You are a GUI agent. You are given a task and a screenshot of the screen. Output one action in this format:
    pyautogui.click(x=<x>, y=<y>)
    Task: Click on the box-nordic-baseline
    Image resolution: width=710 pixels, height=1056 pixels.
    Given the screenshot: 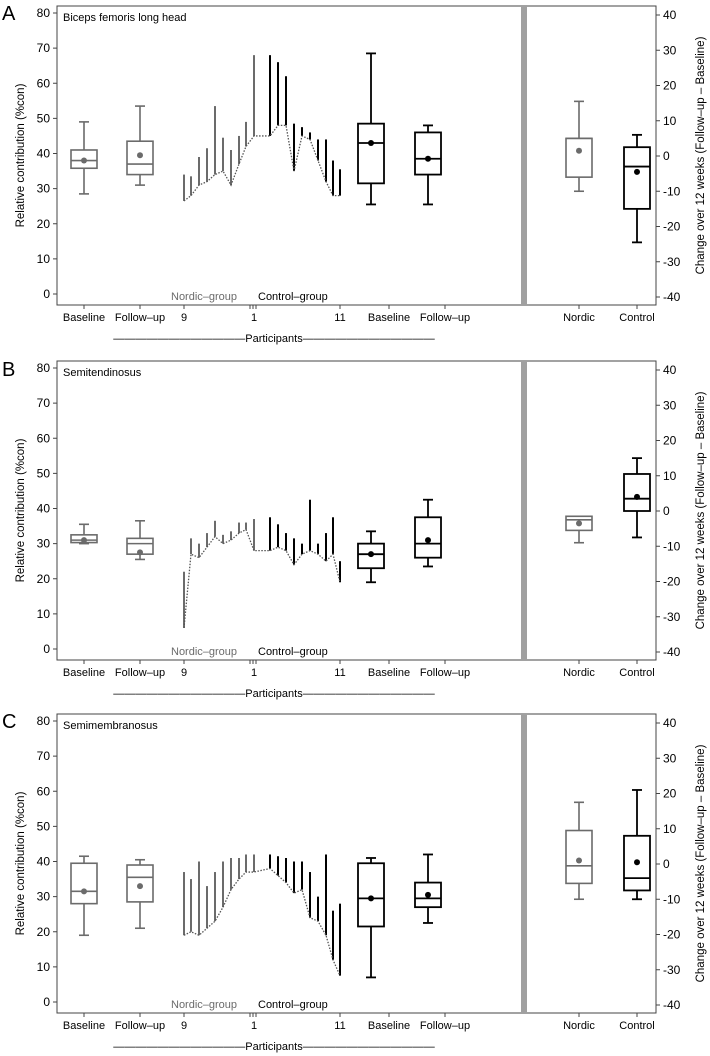 What is the action you would take?
    pyautogui.click(x=84, y=534)
    